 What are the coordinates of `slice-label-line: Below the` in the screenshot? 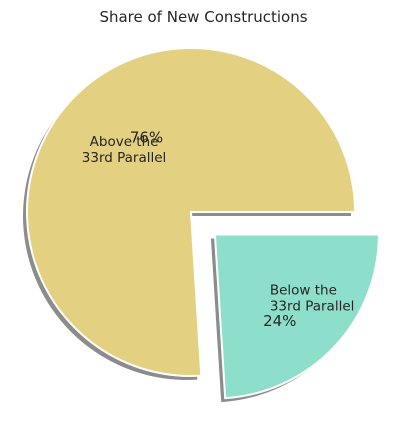 It's located at (303, 290).